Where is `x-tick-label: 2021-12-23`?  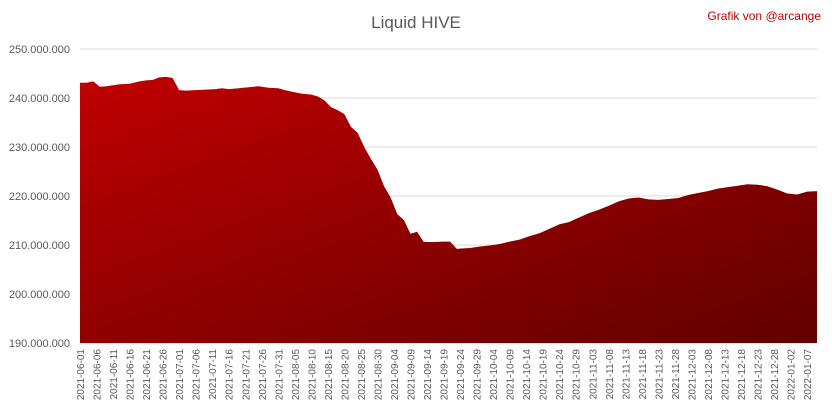
x-tick-label: 2021-12-23 is located at coordinates (759, 375).